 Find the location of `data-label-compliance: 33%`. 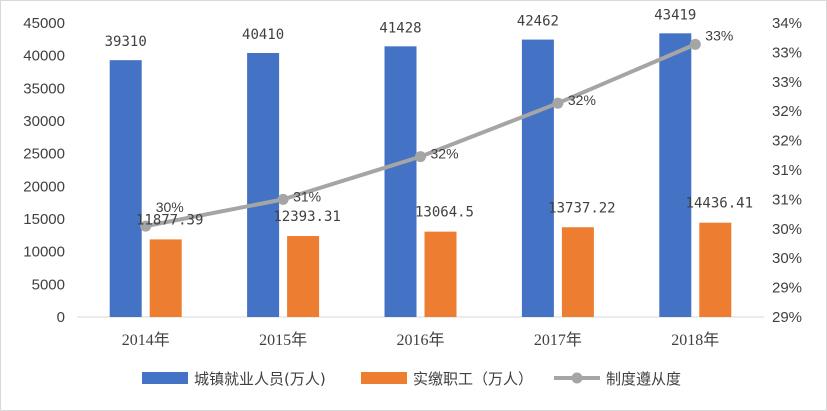

data-label-compliance: 33% is located at coordinates (719, 35).